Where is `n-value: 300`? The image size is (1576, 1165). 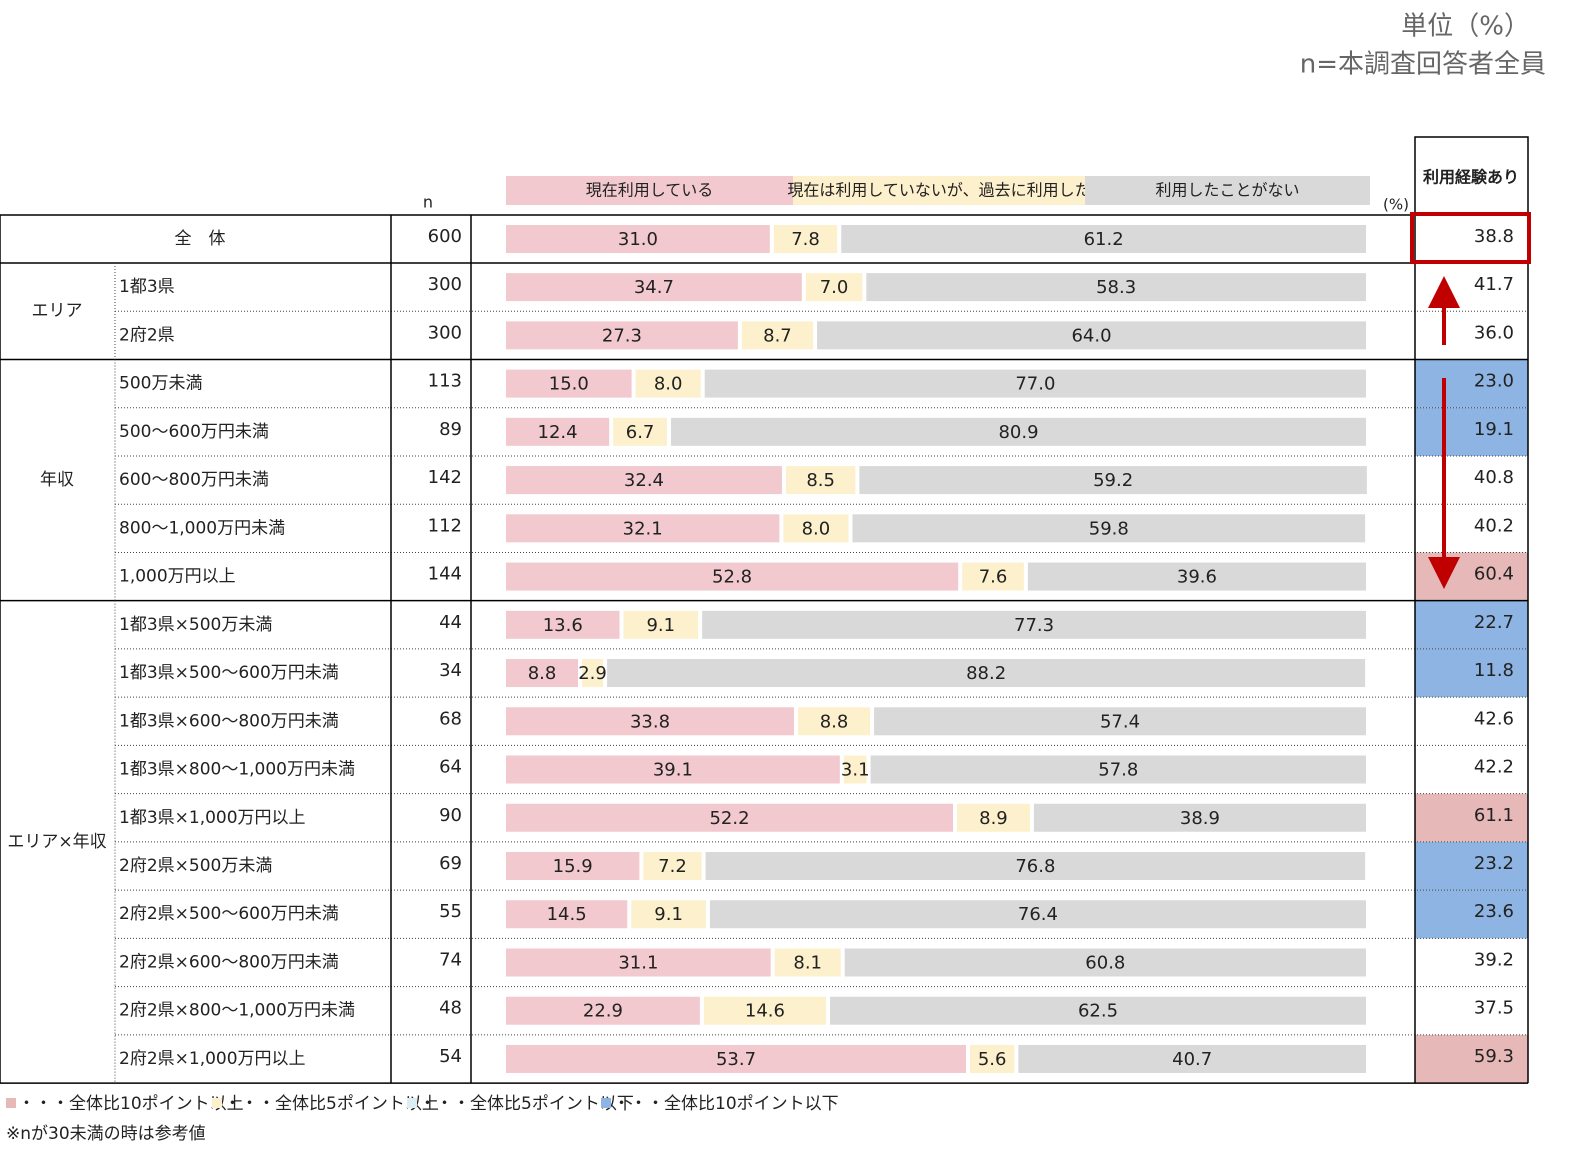 n-value: 300 is located at coordinates (445, 284).